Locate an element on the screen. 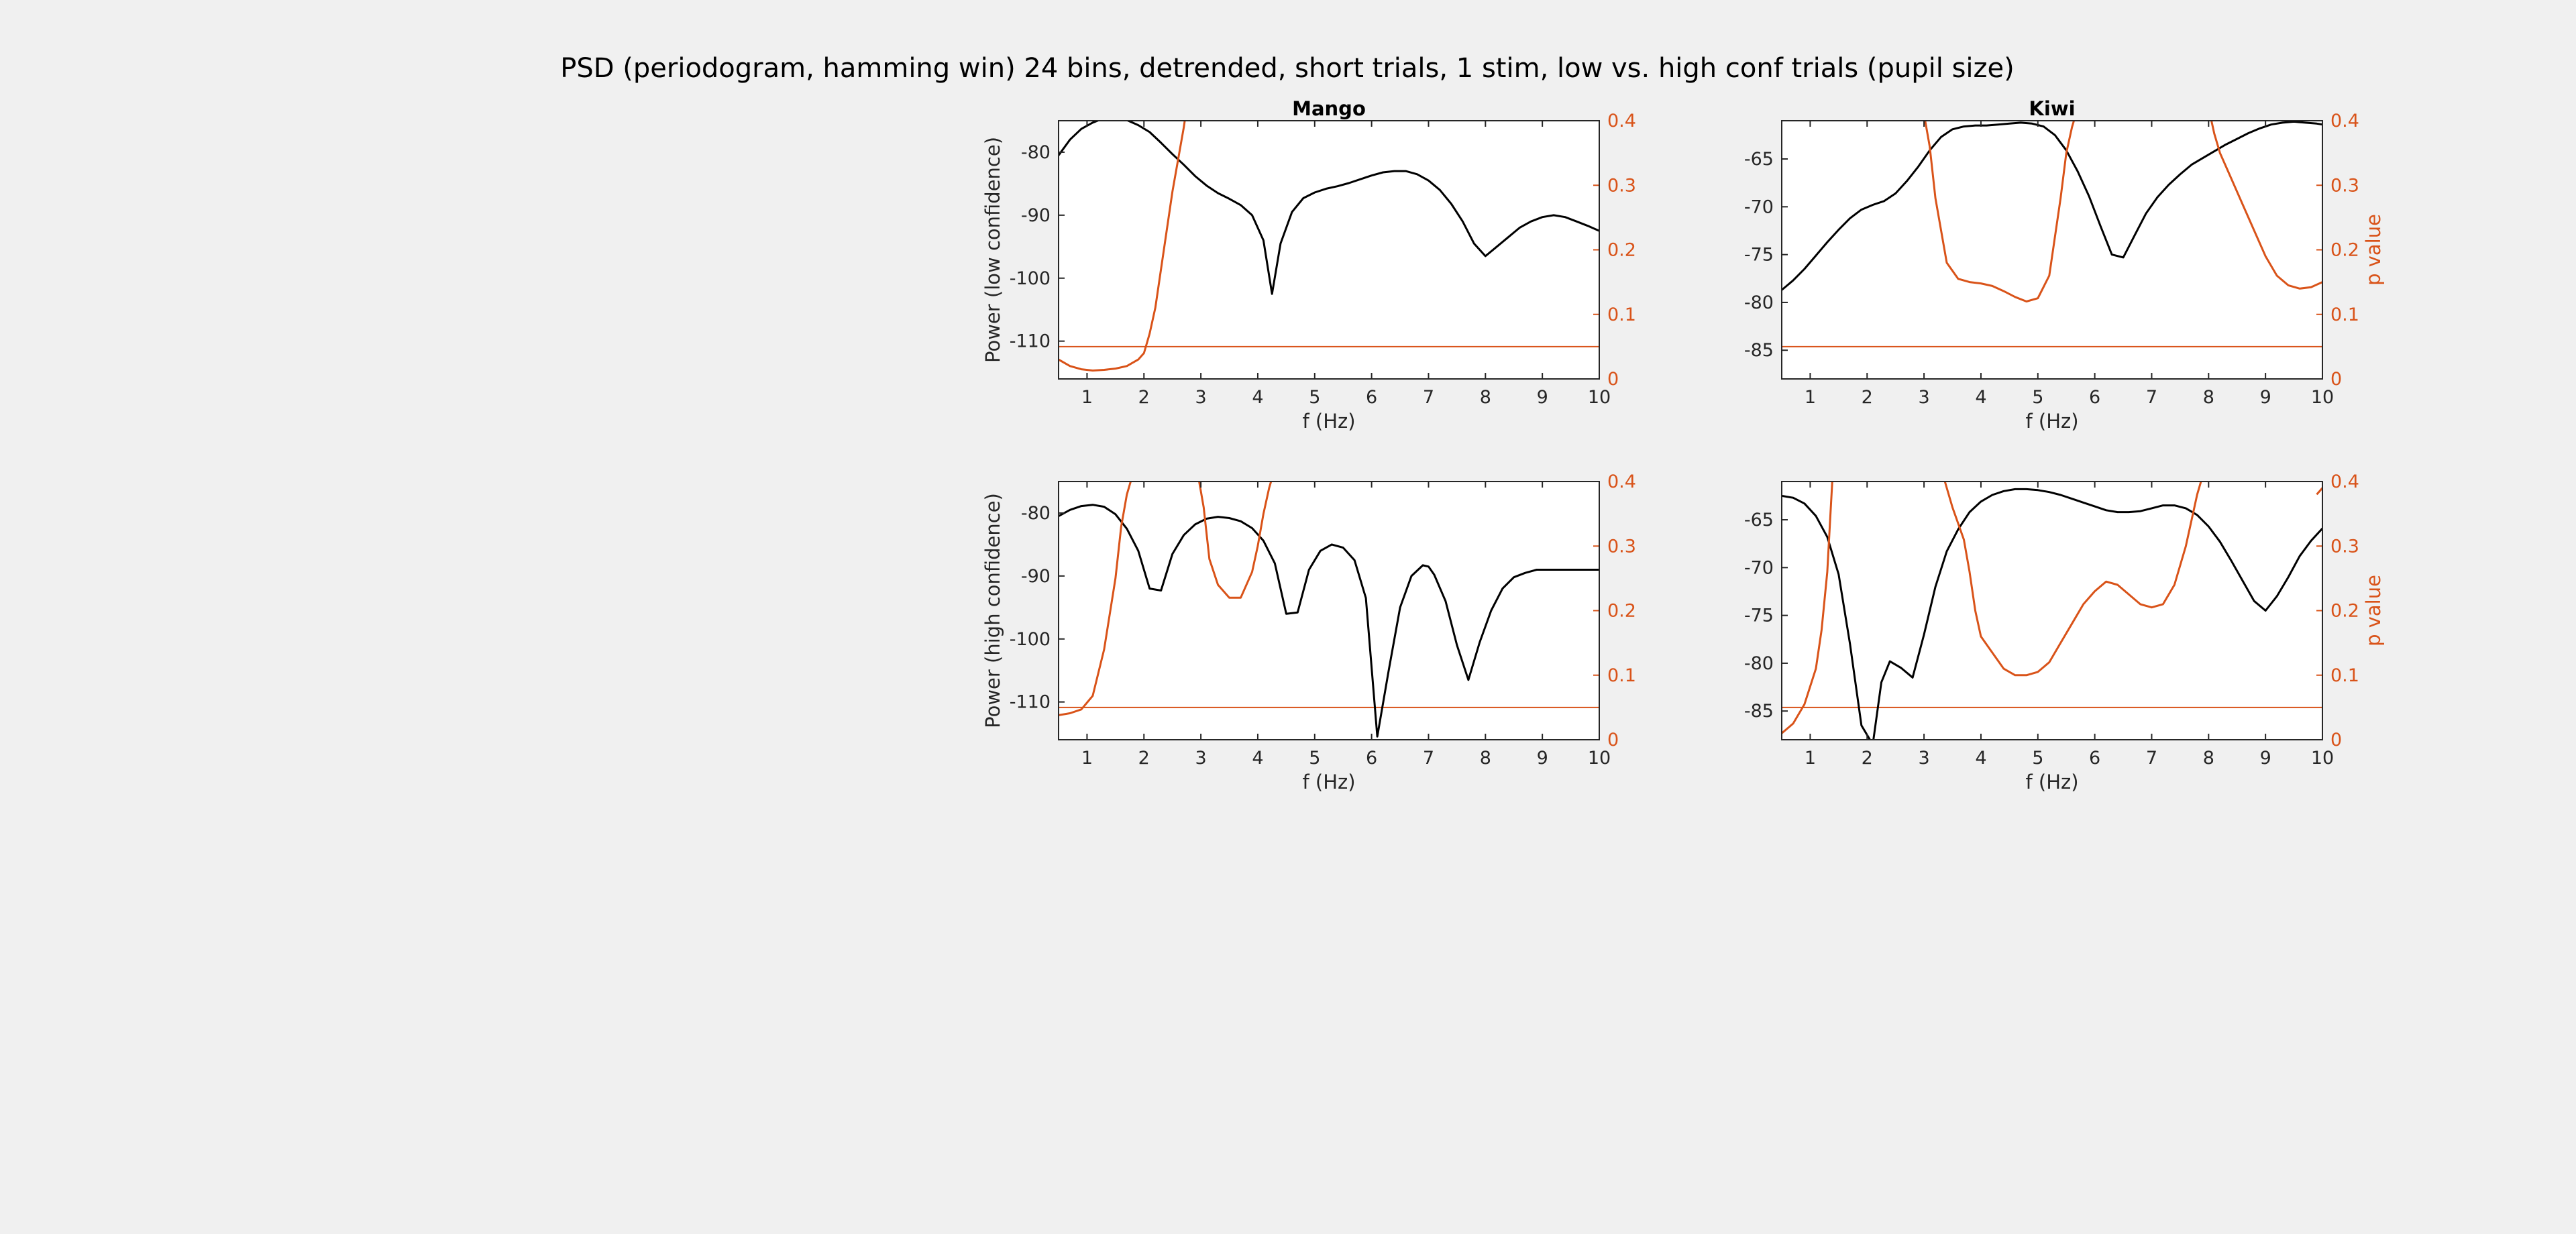  panel-title: Kiwi is located at coordinates (2052, 108).